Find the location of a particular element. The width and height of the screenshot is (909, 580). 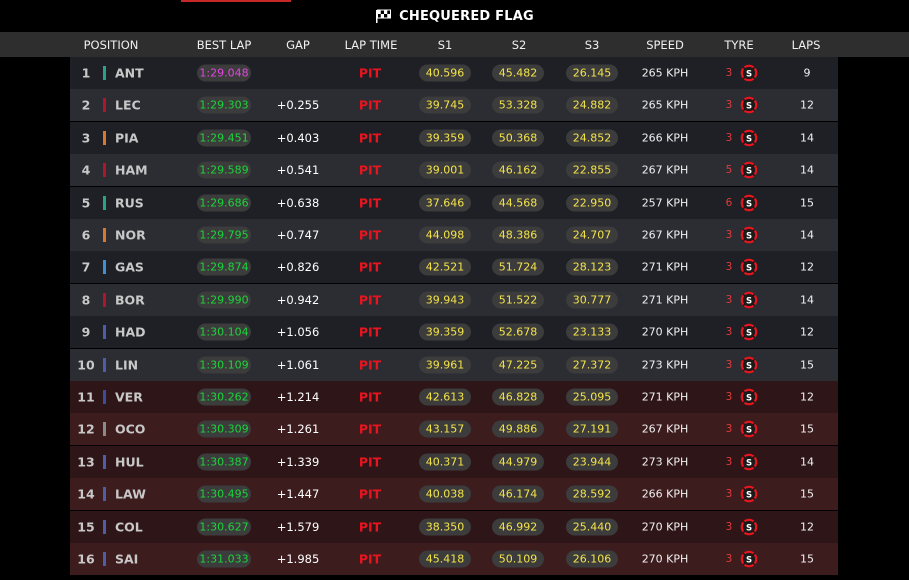

sector-1-time: 39.961 is located at coordinates (445, 365).